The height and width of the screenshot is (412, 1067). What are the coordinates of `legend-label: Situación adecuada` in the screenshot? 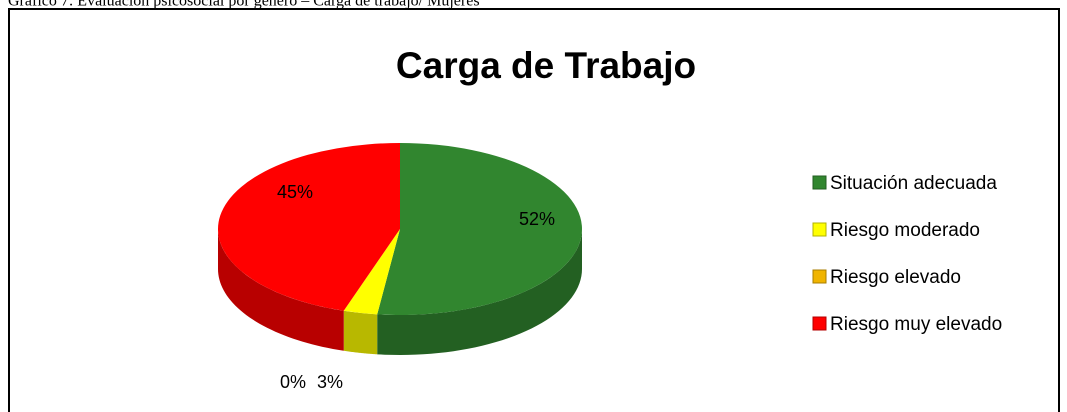 It's located at (913, 183).